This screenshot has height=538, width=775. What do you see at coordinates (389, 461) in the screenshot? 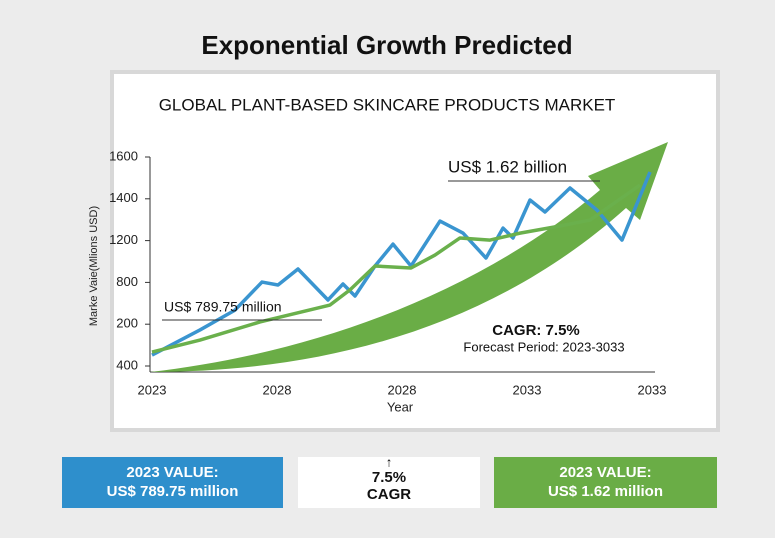
I see `card-icon: ↑` at bounding box center [389, 461].